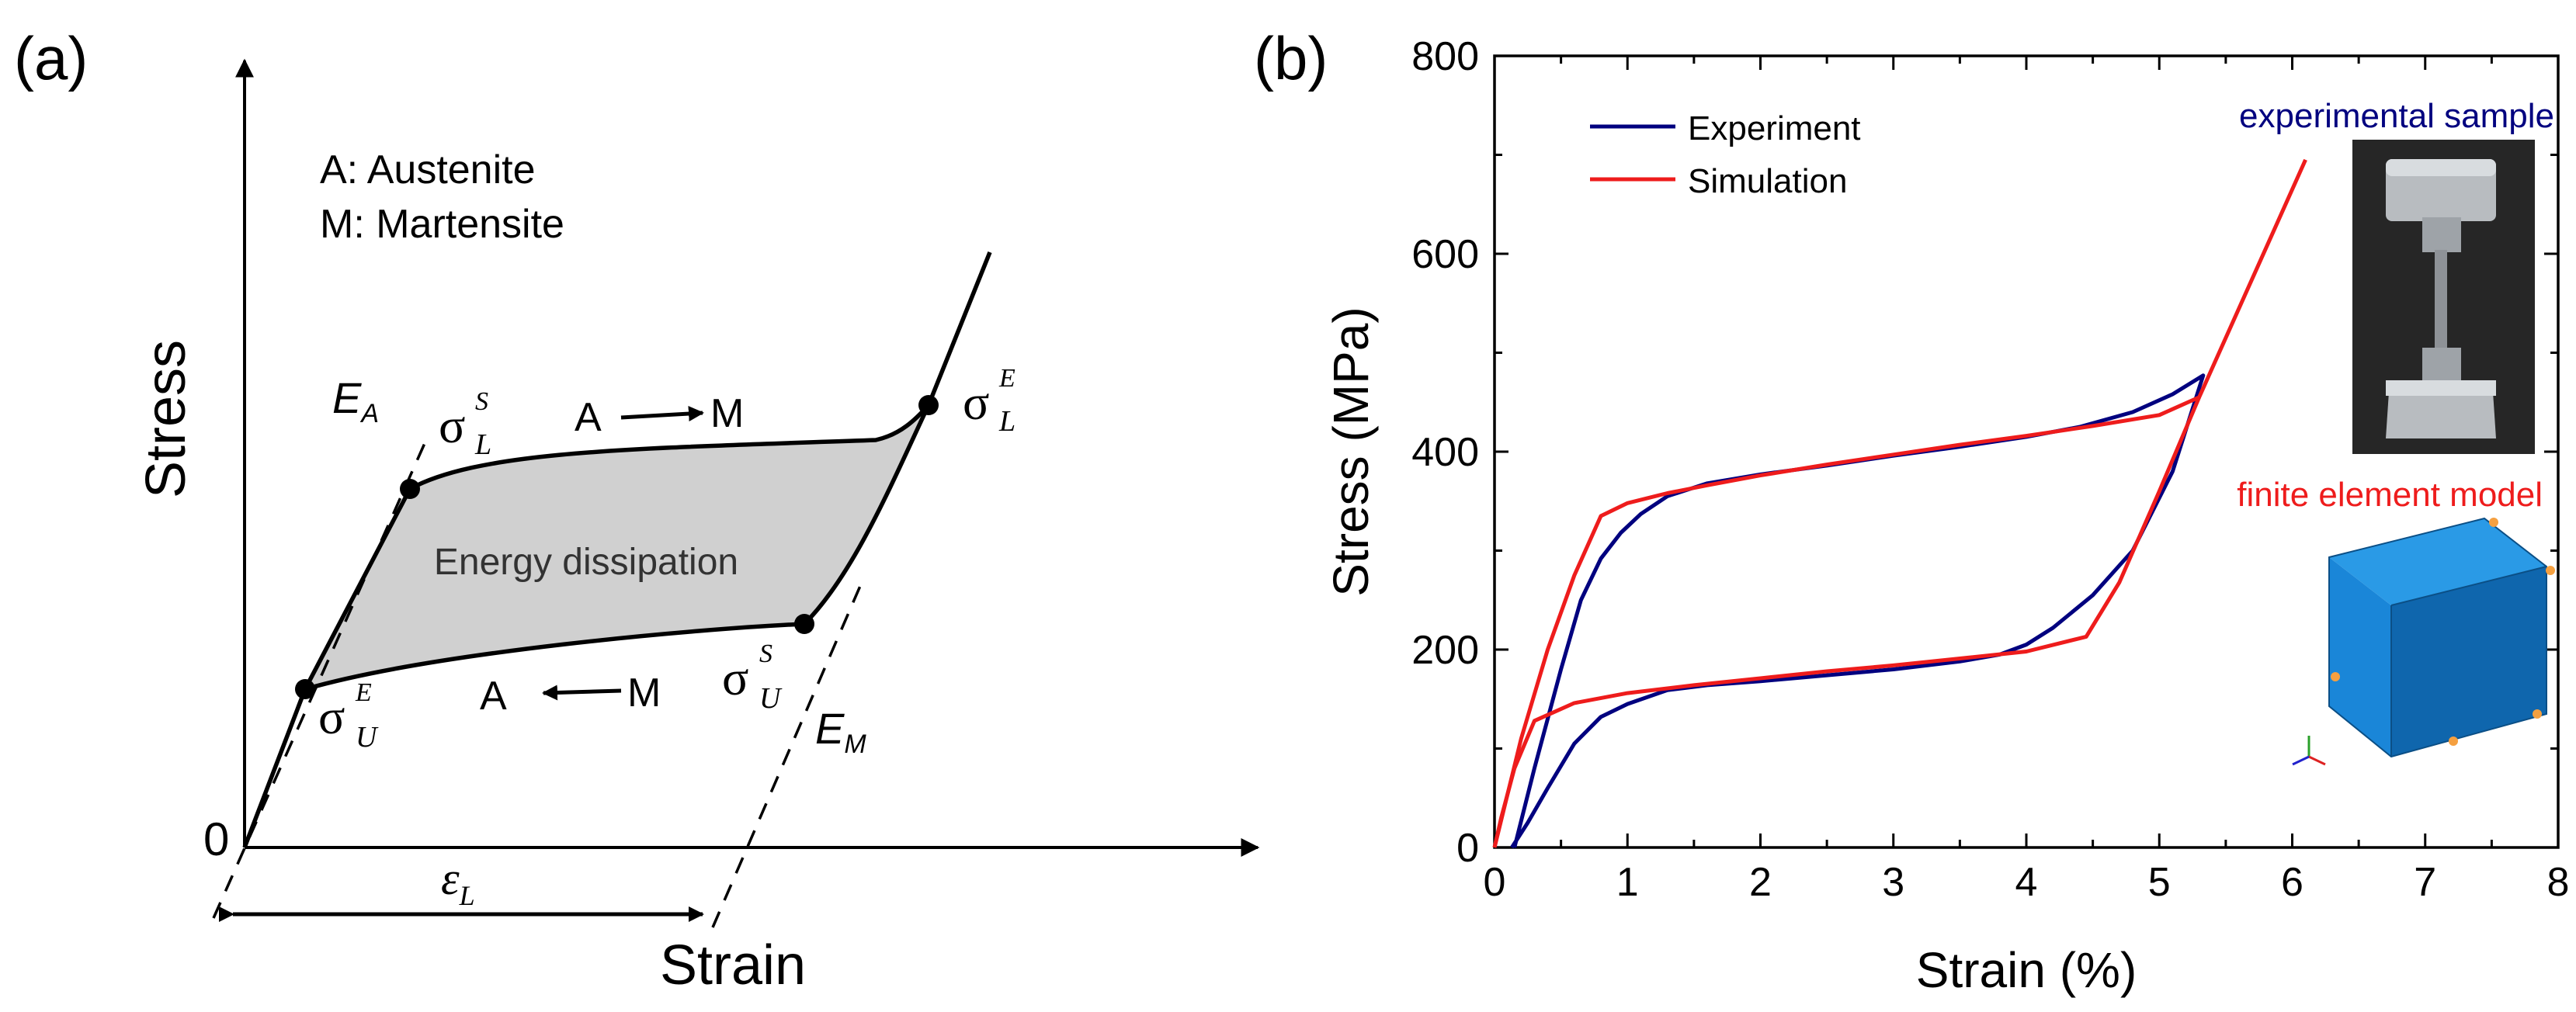 This screenshot has height=1012, width=2576. I want to click on x-tick-label: 2, so click(1760, 882).